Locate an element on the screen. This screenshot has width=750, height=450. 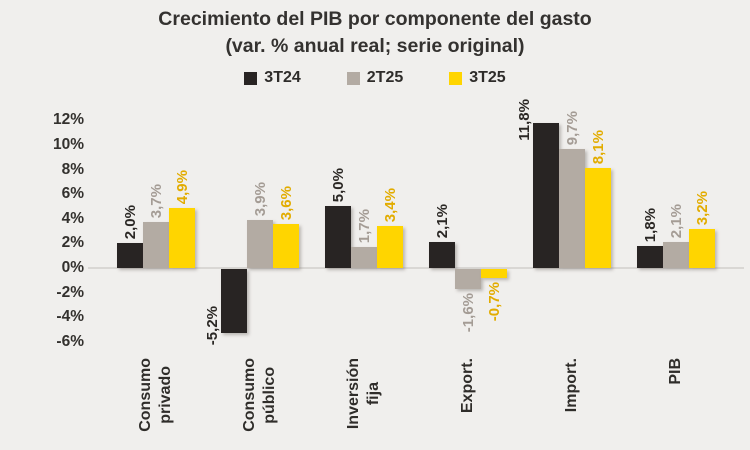
value-label-3t24-import: 11,8% is located at coordinates (524, 120).